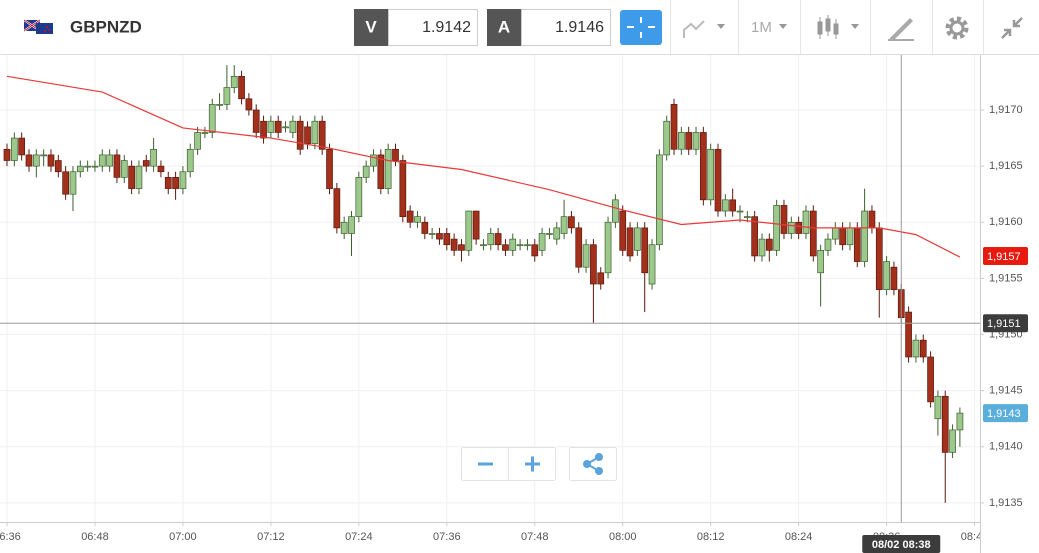 The height and width of the screenshot is (553, 1039). What do you see at coordinates (1006, 110) in the screenshot?
I see `y-tick-label: 1,9170` at bounding box center [1006, 110].